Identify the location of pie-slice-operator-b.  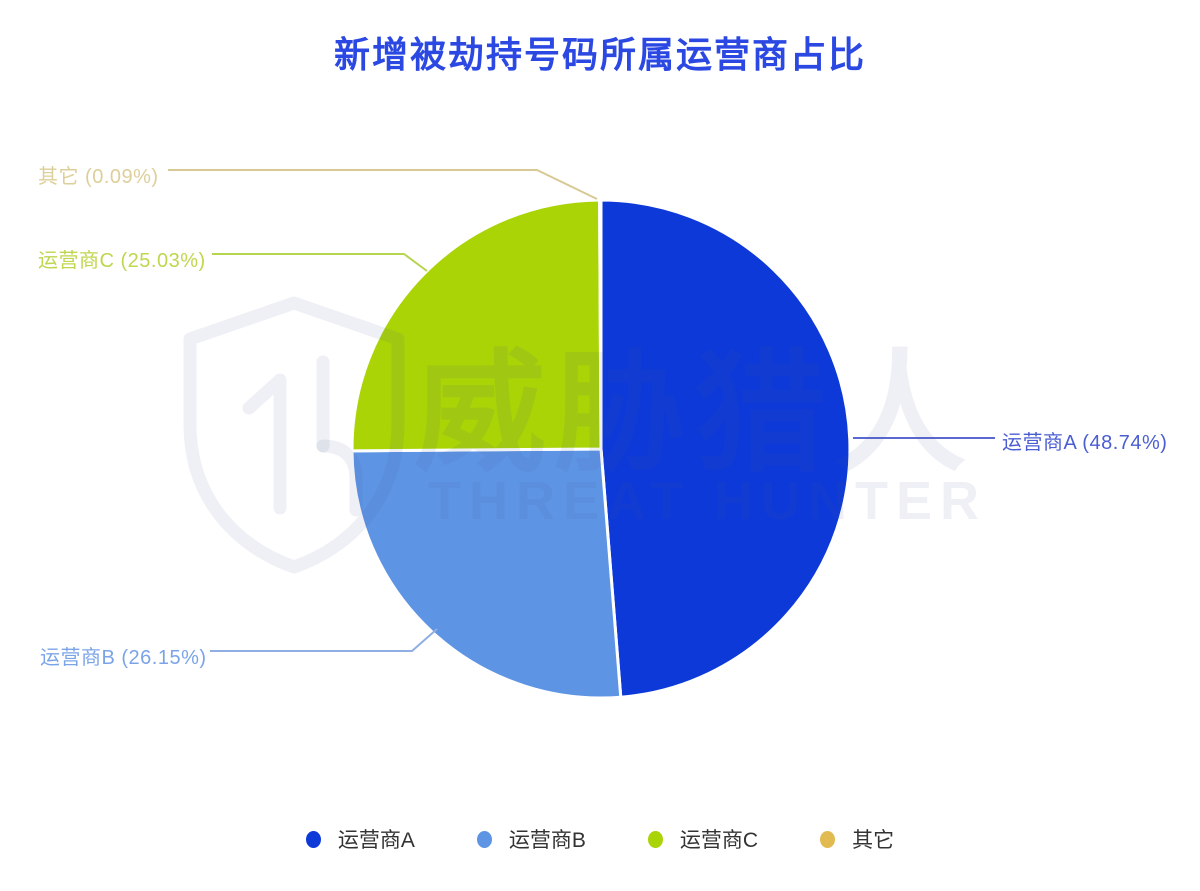
(486, 573).